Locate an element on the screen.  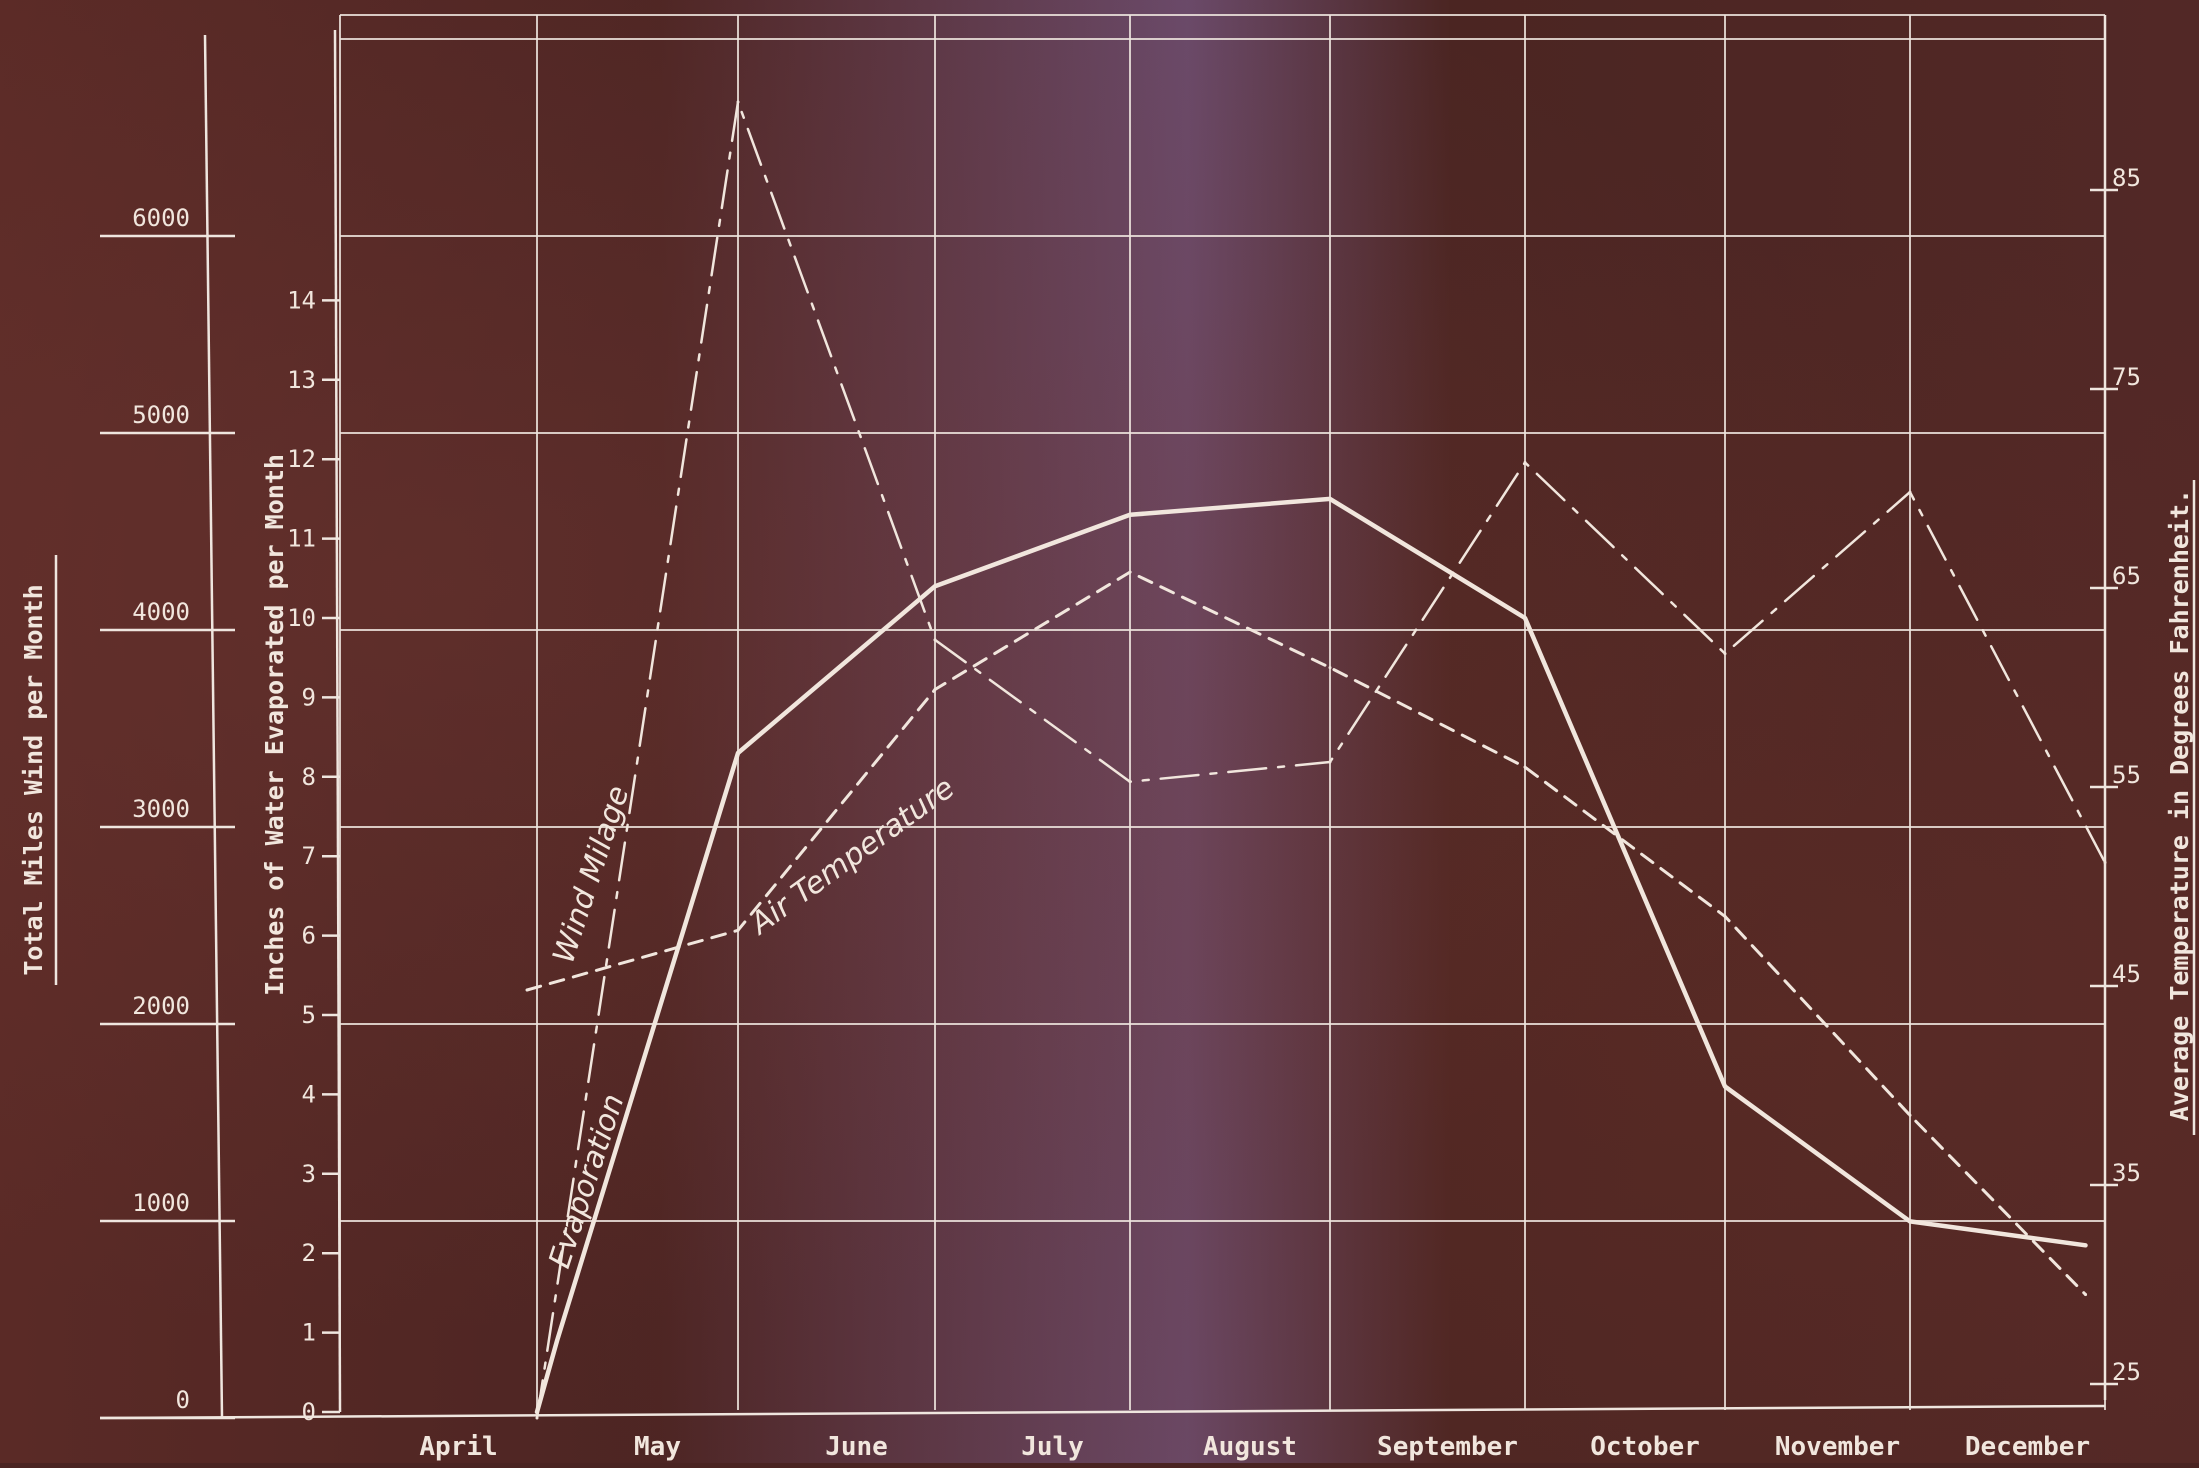
left-inner-tick-label-8: 8 is located at coordinates (309, 777).